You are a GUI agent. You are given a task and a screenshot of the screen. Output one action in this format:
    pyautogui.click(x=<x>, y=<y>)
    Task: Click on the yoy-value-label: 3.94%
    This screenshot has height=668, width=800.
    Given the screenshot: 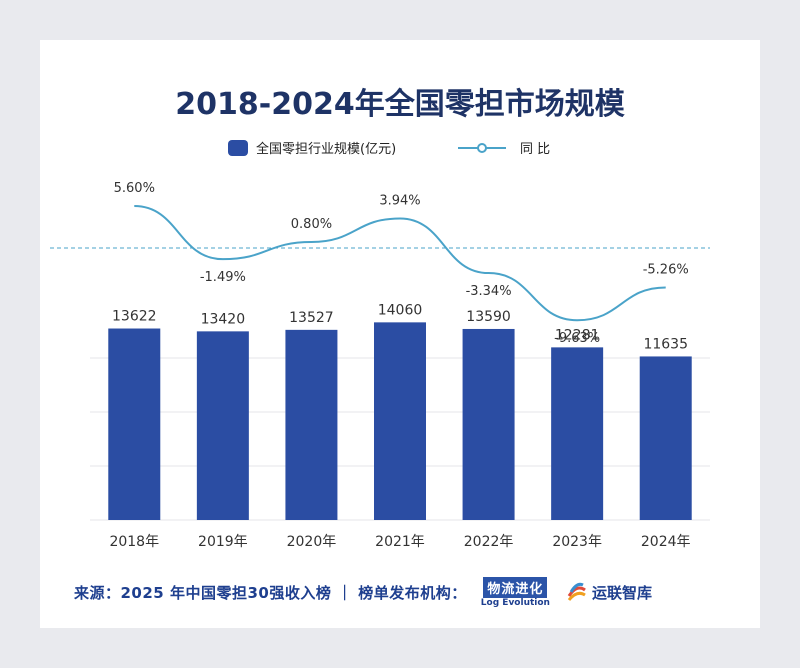 What is the action you would take?
    pyautogui.click(x=399, y=200)
    